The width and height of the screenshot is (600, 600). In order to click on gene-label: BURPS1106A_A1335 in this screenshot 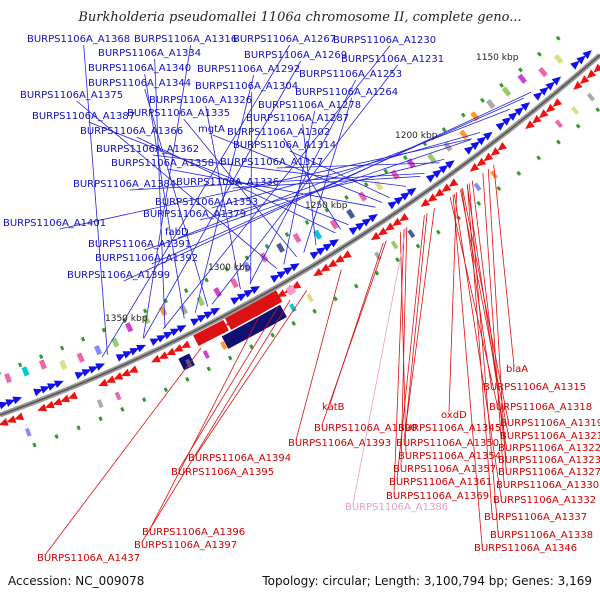, I will do `click(178, 113)`.